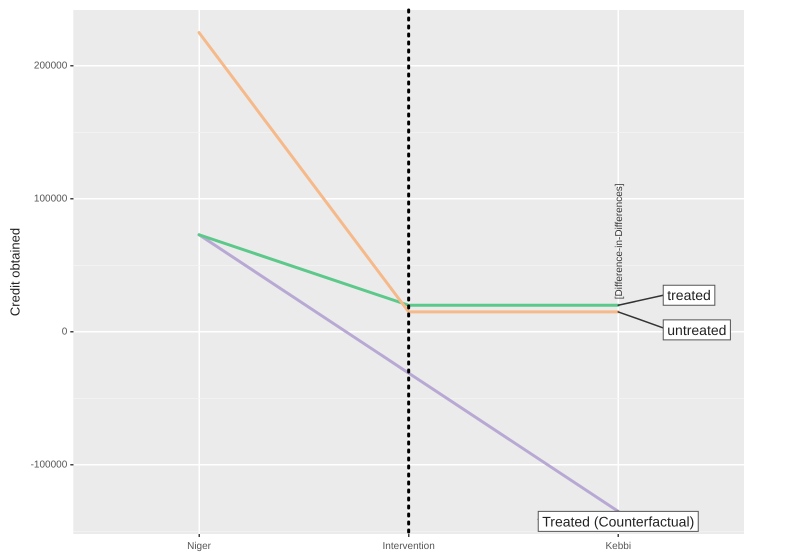 The width and height of the screenshot is (804, 559). I want to click on x-tick-label: Kebbi, so click(618, 546).